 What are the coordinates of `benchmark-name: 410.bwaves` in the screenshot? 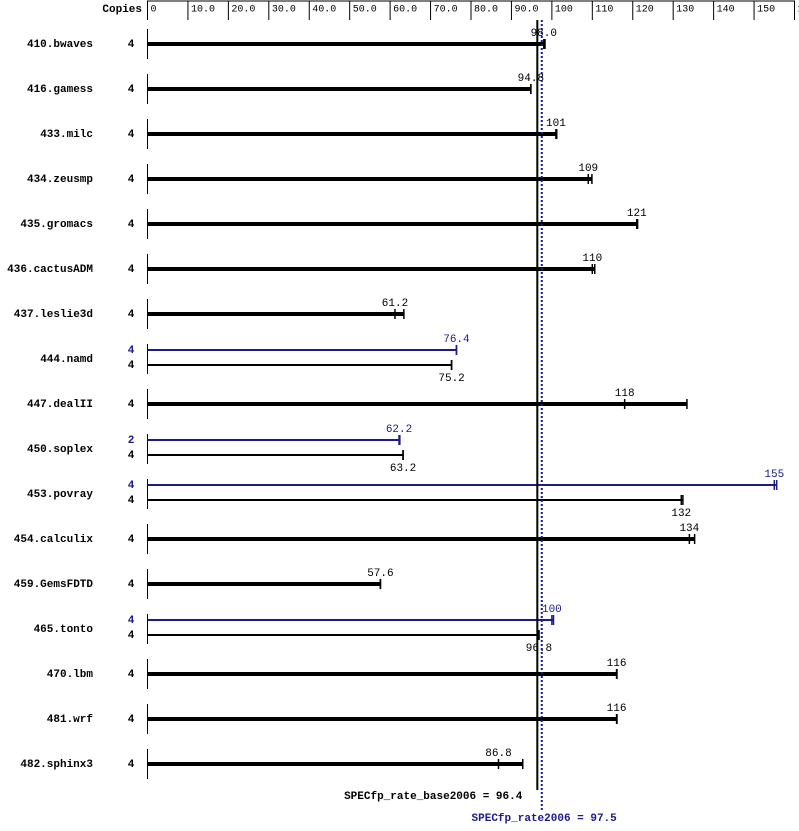 It's located at (60, 45).